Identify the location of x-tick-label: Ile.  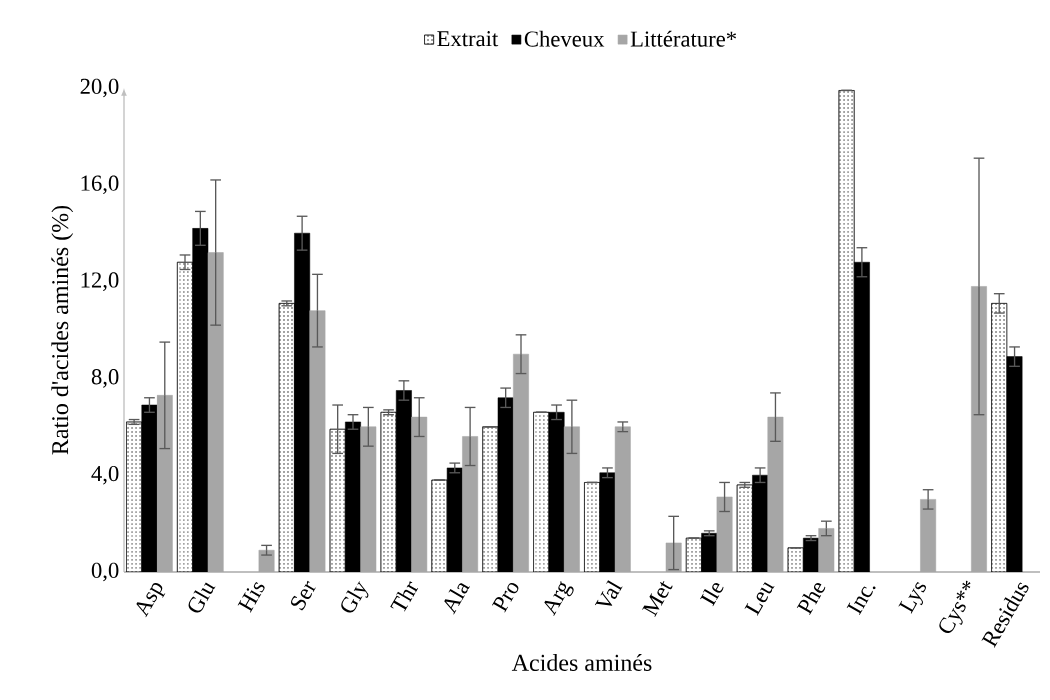
(712, 595).